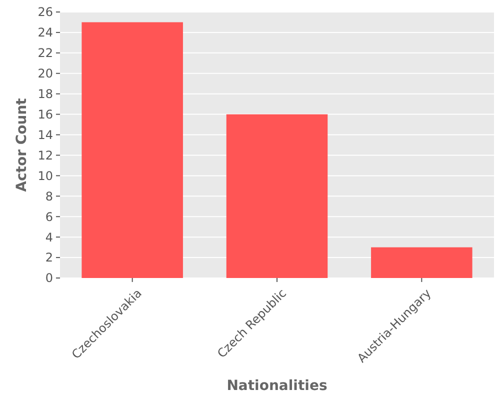  I want to click on y-tick-label: 22, so click(45, 53).